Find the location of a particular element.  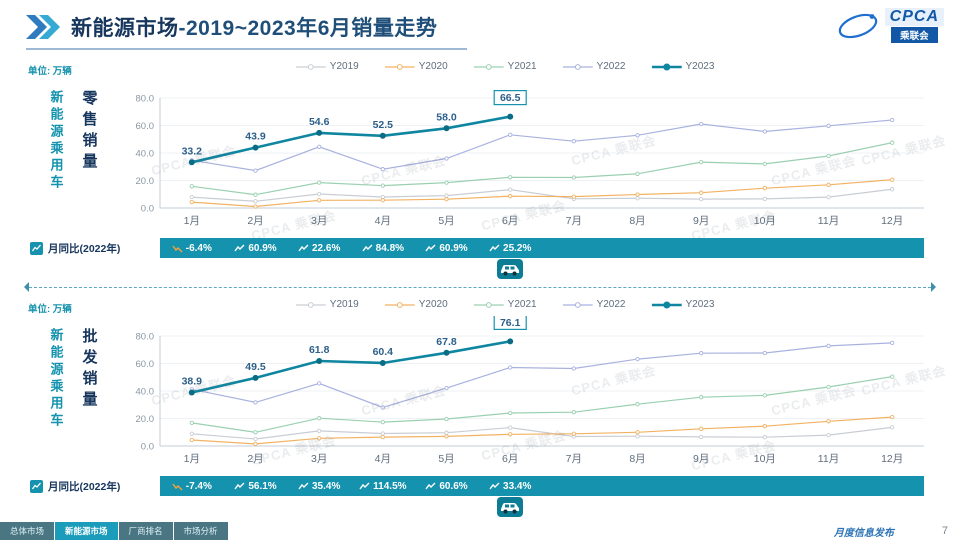

svg-text: 33.2 is located at coordinates (192, 151).